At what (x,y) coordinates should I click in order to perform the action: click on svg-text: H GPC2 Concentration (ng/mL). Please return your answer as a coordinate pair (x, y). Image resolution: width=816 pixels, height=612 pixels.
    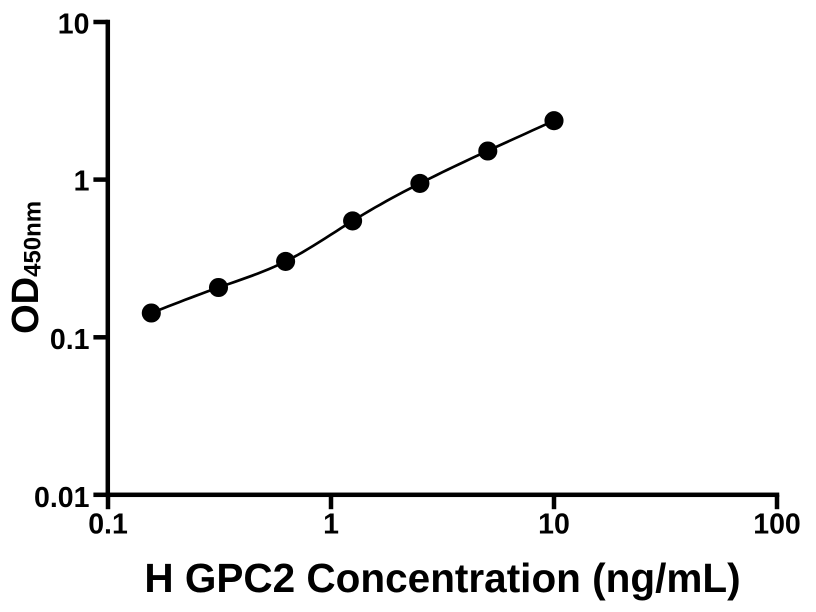
    Looking at the image, I should click on (442, 578).